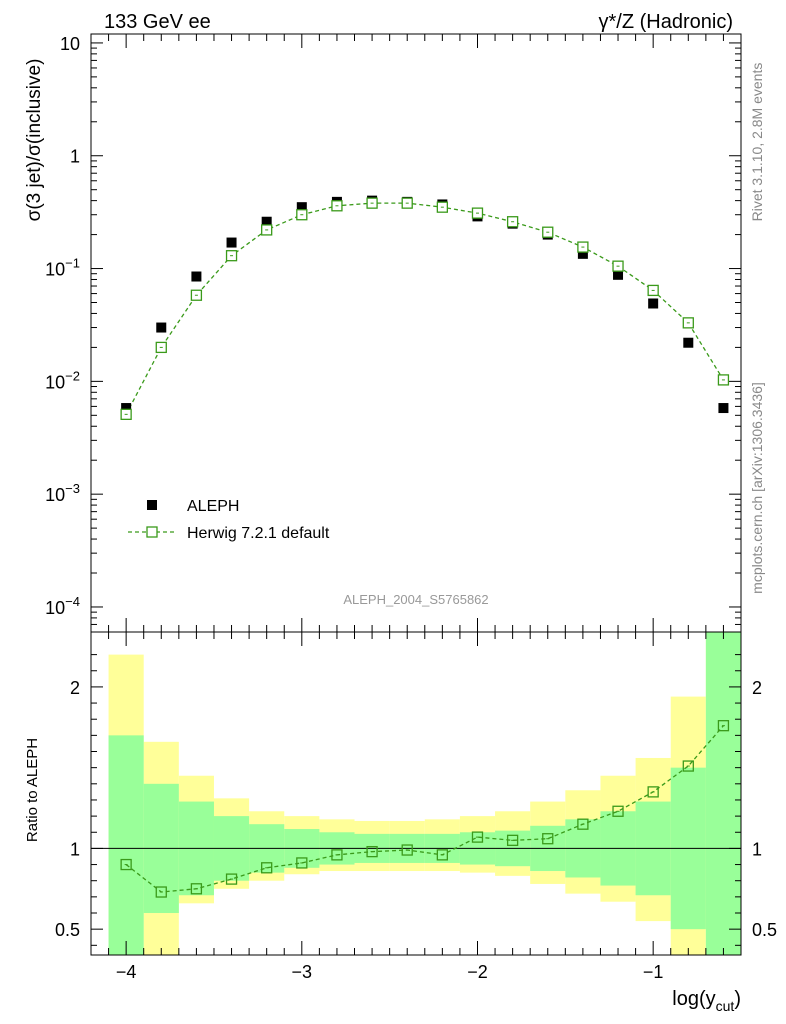  I want to click on ratio-x-tick-label: −1, so click(653, 972).